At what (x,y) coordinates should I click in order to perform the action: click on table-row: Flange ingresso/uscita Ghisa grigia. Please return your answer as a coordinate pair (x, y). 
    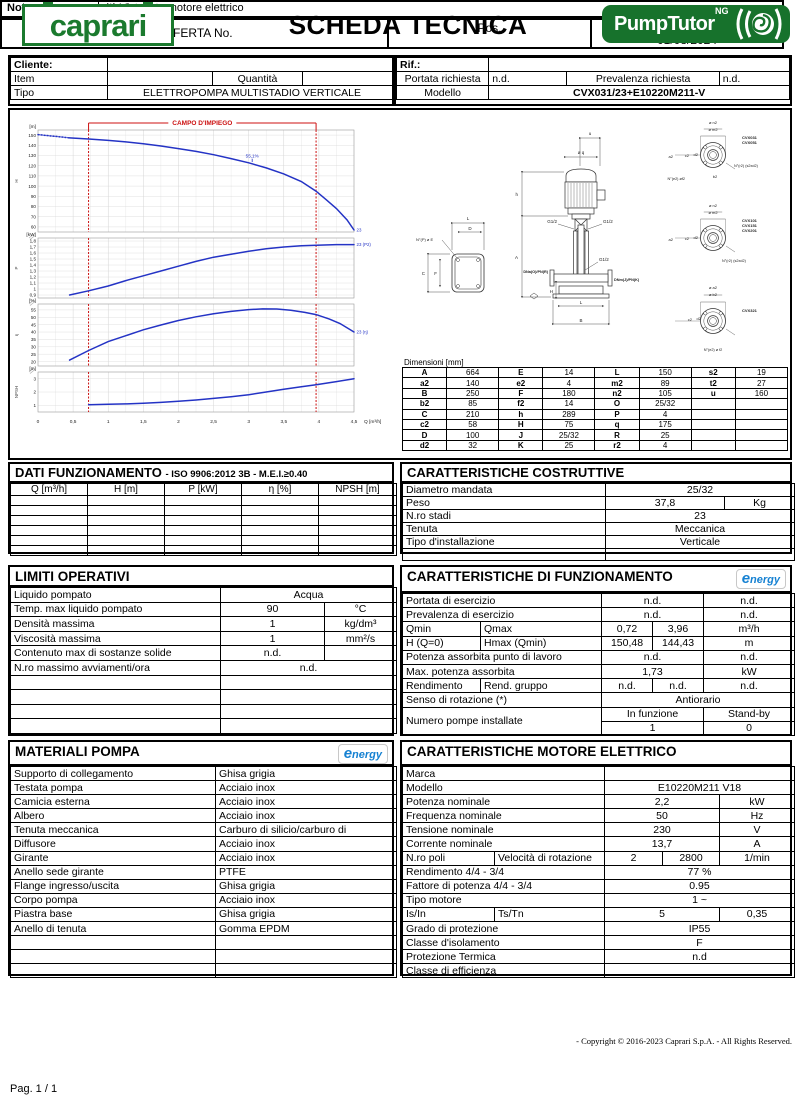
    Looking at the image, I should click on (203, 886).